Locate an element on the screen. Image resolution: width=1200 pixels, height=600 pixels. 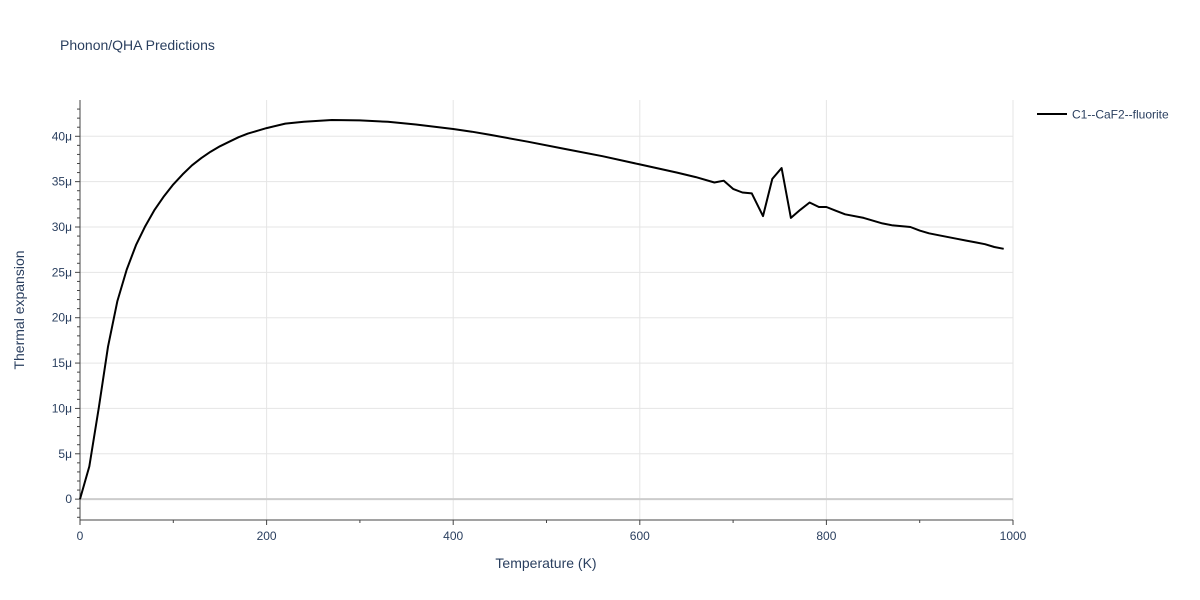
x-tick-label: 800 is located at coordinates (826, 536).